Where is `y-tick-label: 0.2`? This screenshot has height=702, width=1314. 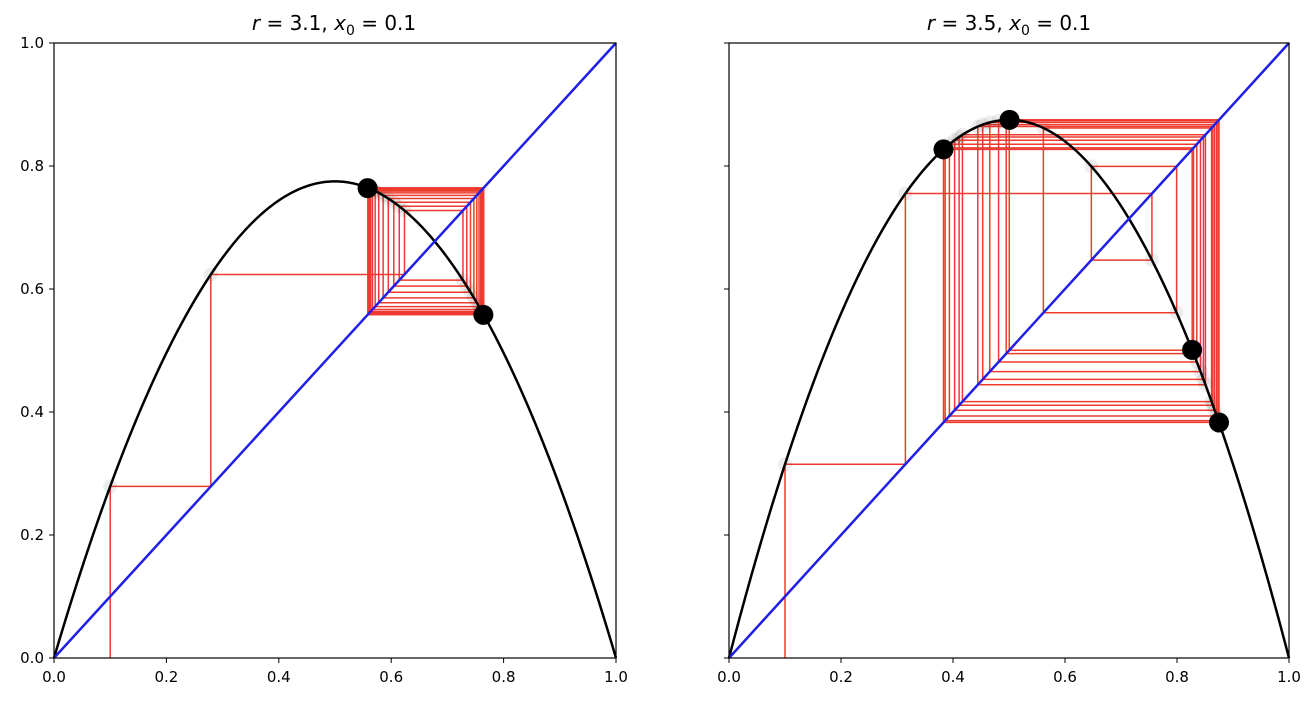 y-tick-label: 0.2 is located at coordinates (32, 535).